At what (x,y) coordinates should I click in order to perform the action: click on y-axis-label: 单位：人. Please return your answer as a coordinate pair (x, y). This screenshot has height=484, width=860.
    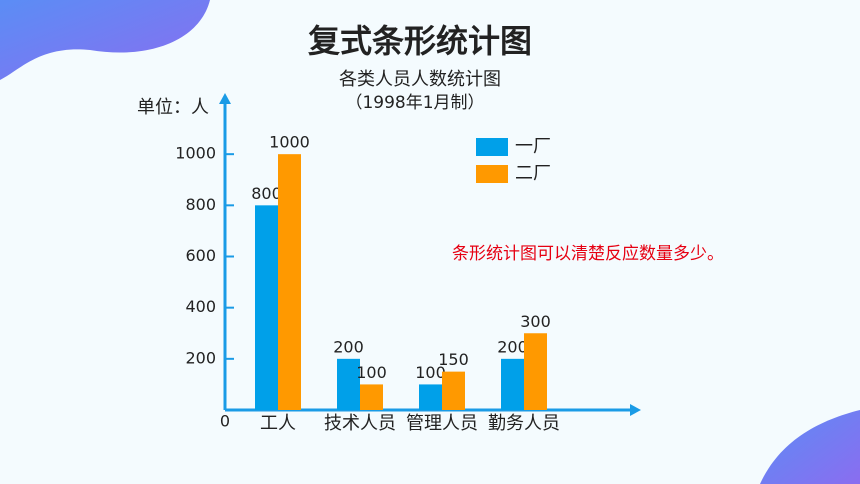
    Looking at the image, I should click on (173, 107).